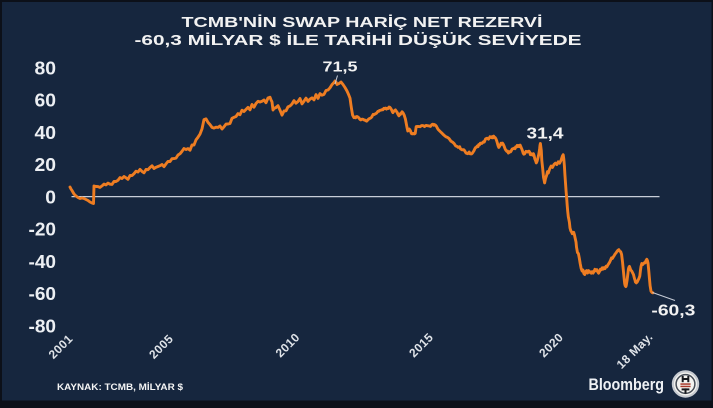  Describe the element at coordinates (46, 101) in the screenshot. I see `svg-text: 60` at that location.